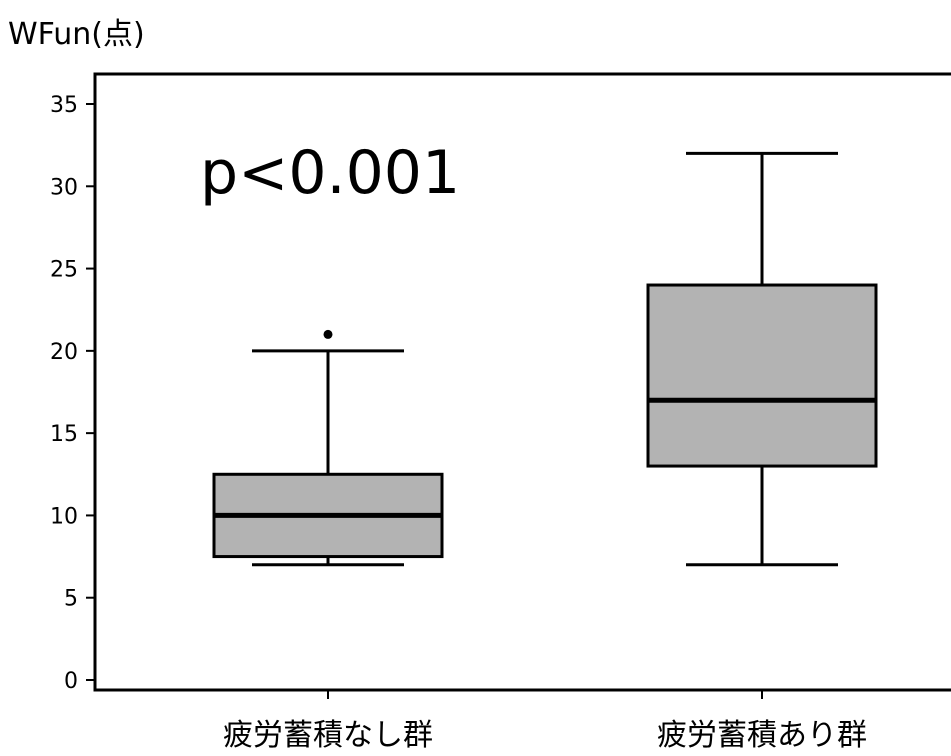 The width and height of the screenshot is (951, 756). Describe the element at coordinates (72, 393) in the screenshot. I see `y-axis: 0 5 10 15 20 25 30 35` at that location.